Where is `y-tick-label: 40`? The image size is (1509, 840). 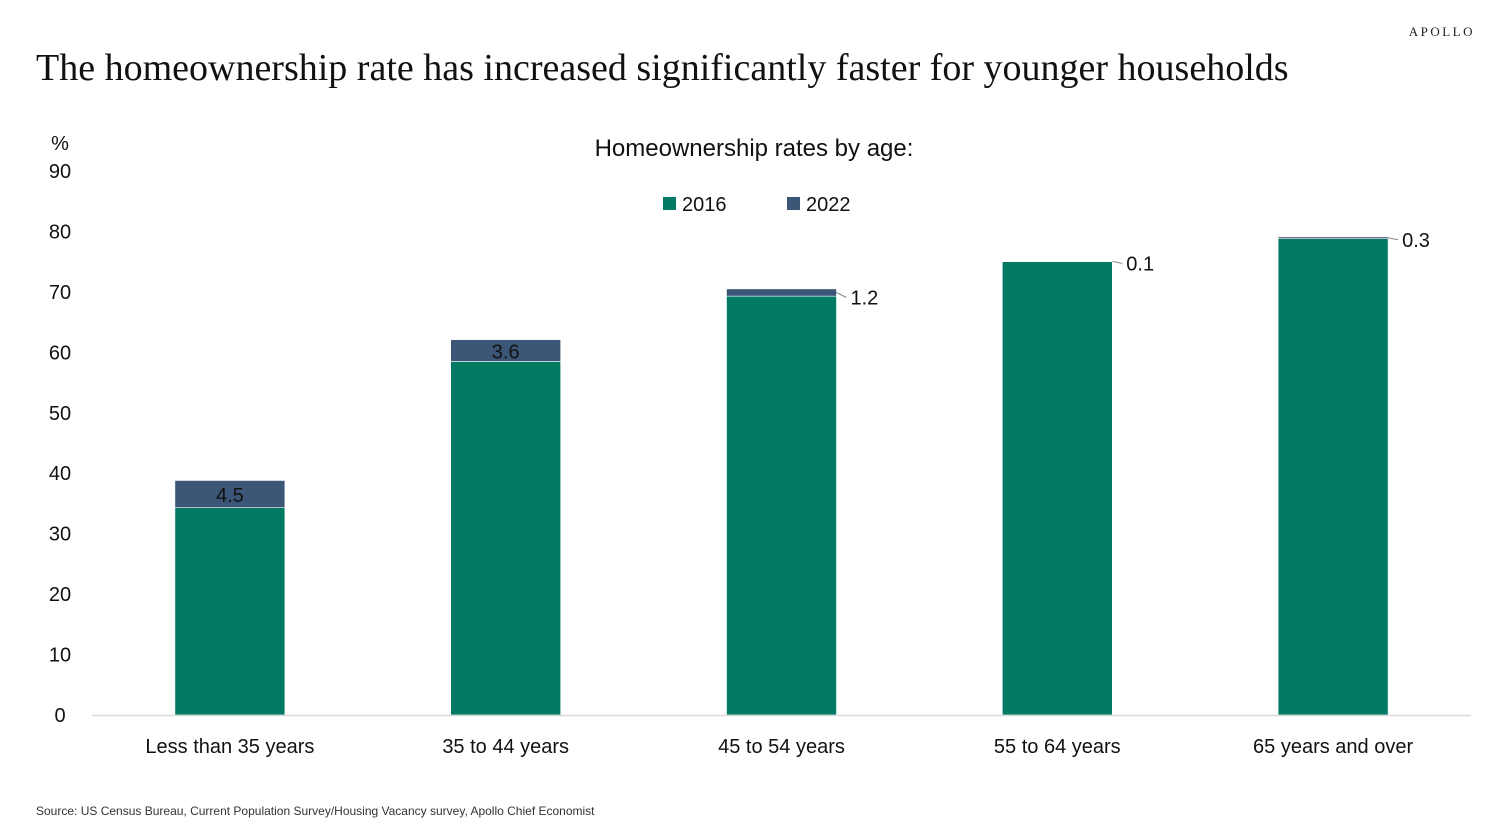 y-tick-label: 40 is located at coordinates (60, 474).